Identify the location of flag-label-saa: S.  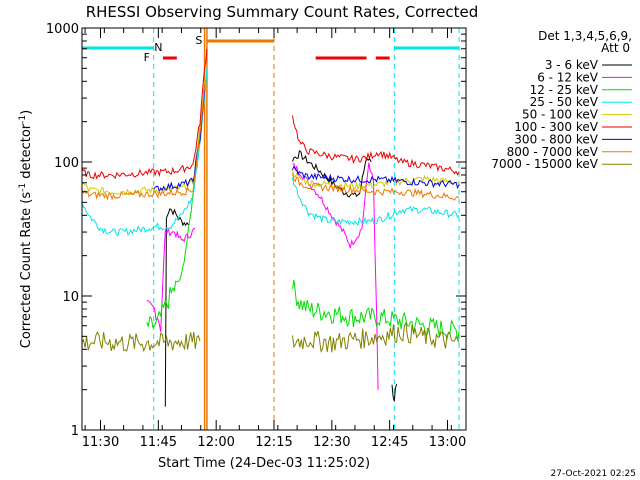
(198, 40).